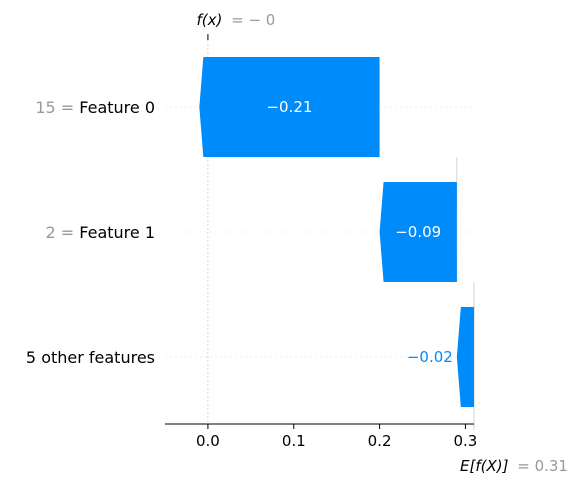  Describe the element at coordinates (542, 466) in the screenshot. I see `efx-annotation-value: = 0.31` at that location.